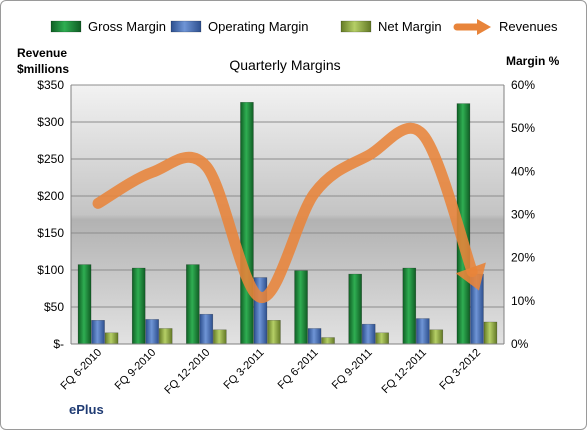 This screenshot has width=587, height=430. What do you see at coordinates (186, 26) in the screenshot?
I see `legend-swatch-operating-margin` at bounding box center [186, 26].